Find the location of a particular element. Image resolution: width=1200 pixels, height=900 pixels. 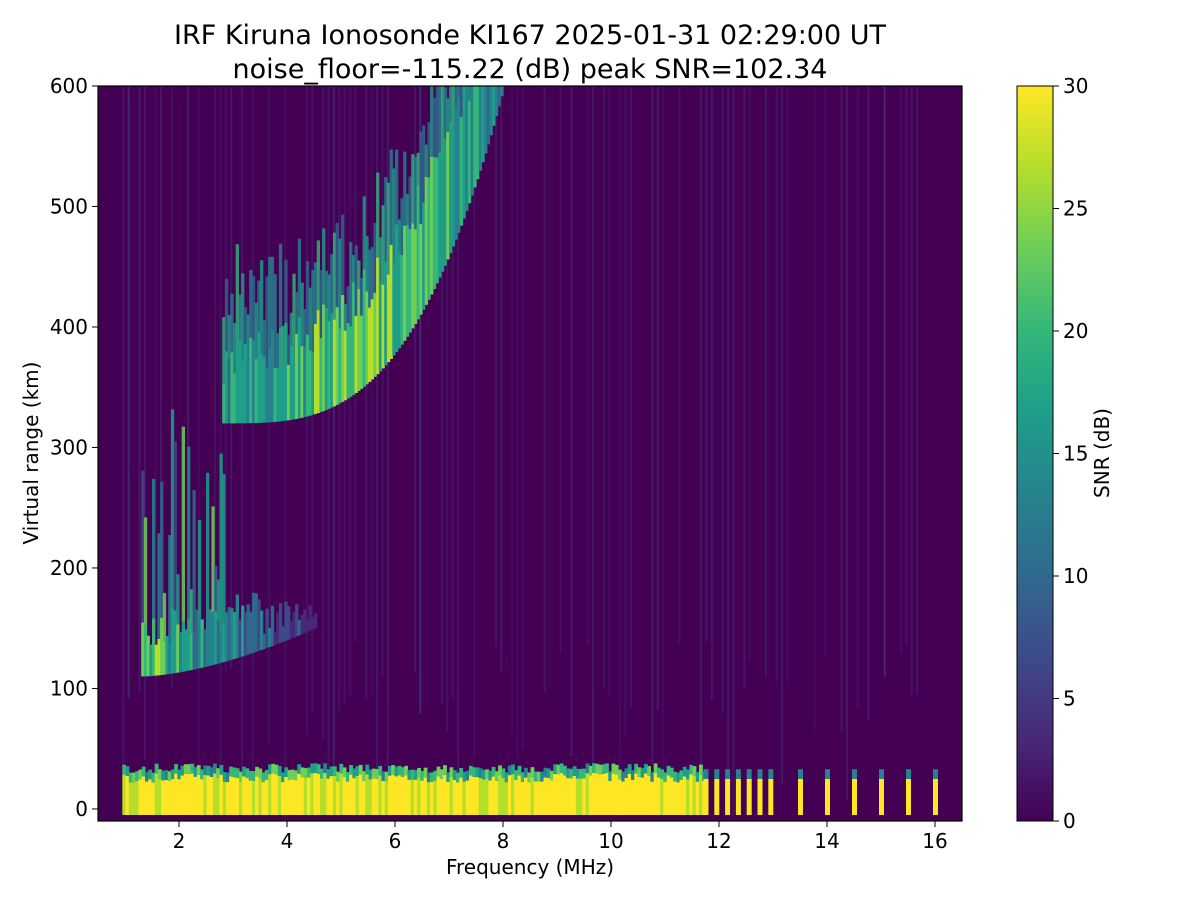

channel-bar is located at coordinates (728, 796).